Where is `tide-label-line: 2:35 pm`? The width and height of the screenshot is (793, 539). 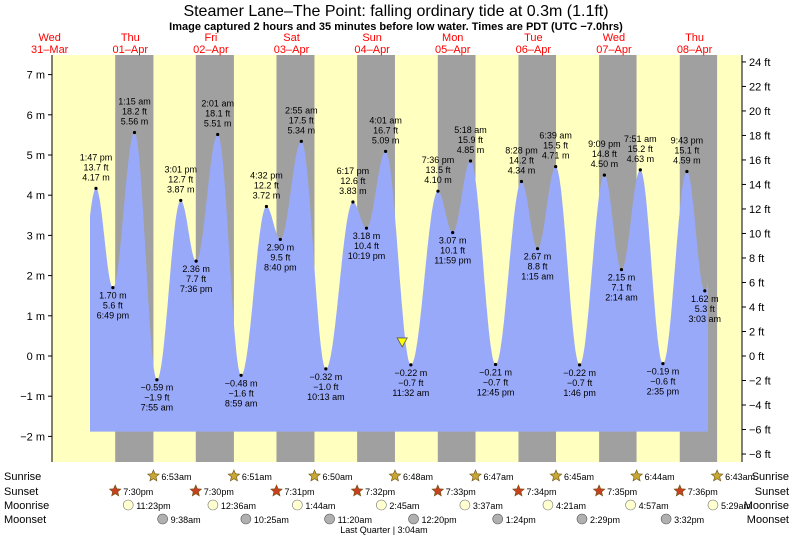 tide-label-line: 2:35 pm is located at coordinates (663, 392).